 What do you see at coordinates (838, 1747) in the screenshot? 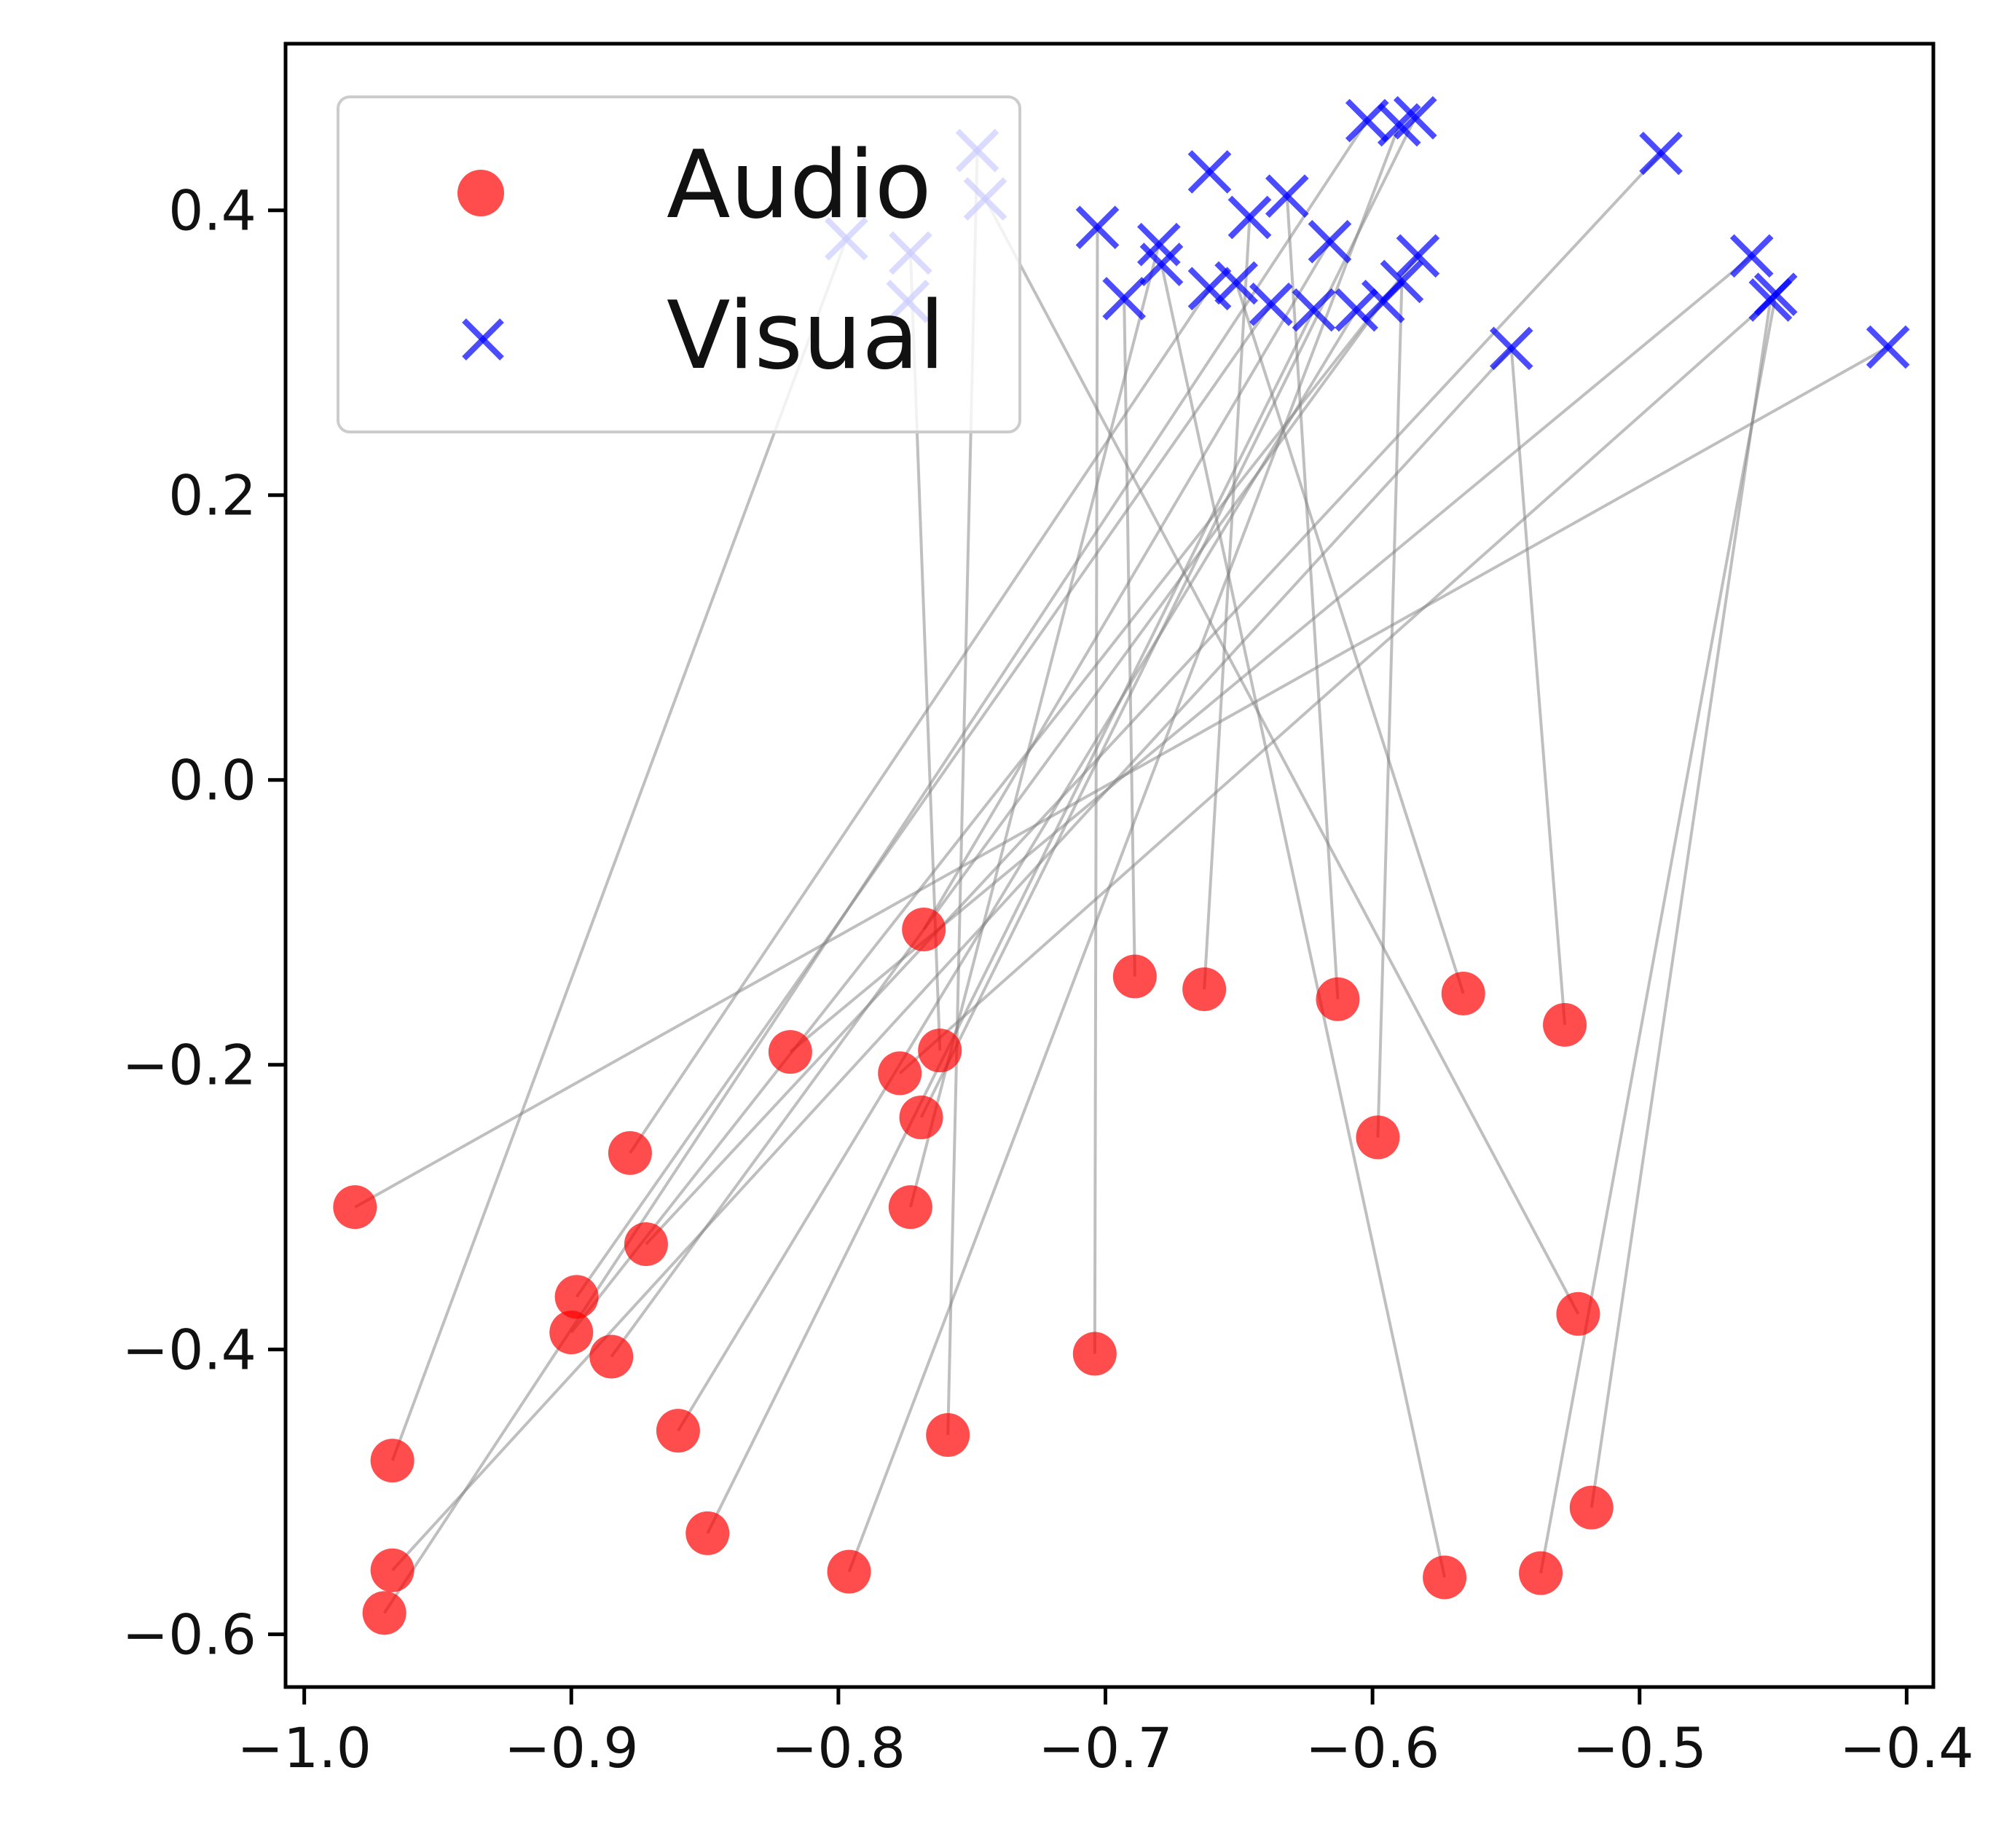
I see `x-tick-label: −0.8` at bounding box center [838, 1747].